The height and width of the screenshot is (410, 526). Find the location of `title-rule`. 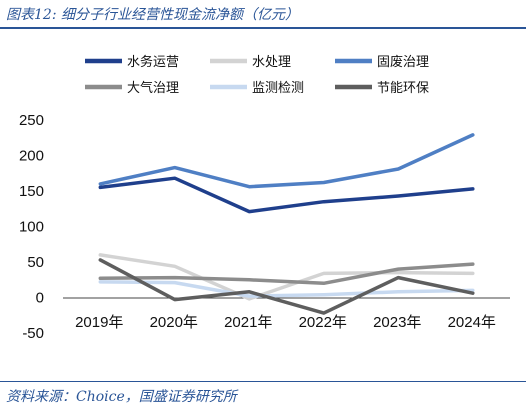

title-rule is located at coordinates (263, 28).